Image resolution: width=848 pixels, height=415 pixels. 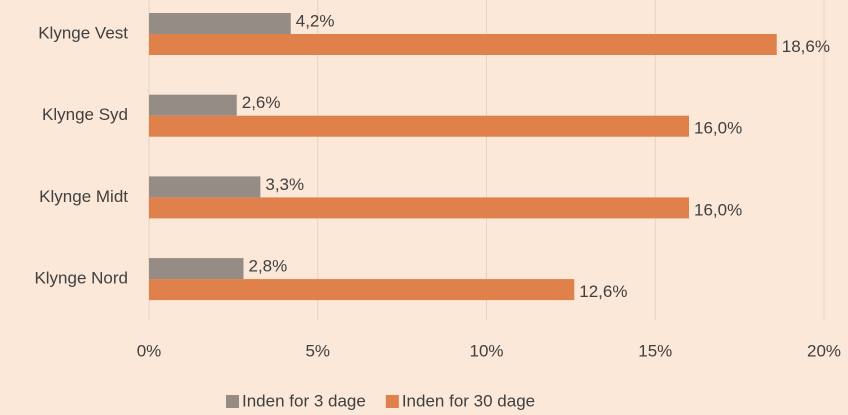 What do you see at coordinates (315, 20) in the screenshot?
I see `data-label: 4,2%` at bounding box center [315, 20].